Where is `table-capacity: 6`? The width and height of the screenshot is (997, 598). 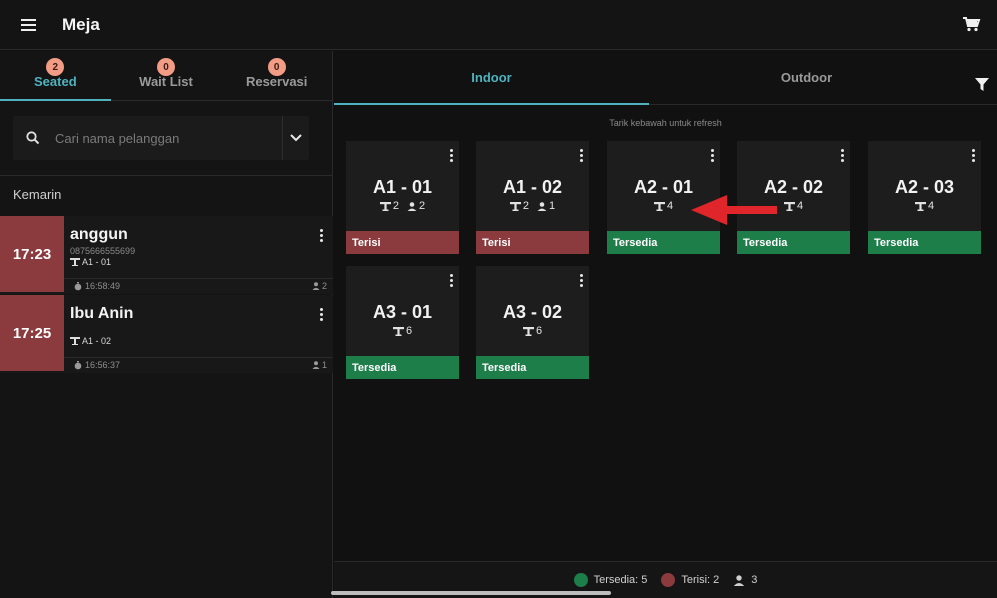
table-capacity: 6 is located at coordinates (402, 331).